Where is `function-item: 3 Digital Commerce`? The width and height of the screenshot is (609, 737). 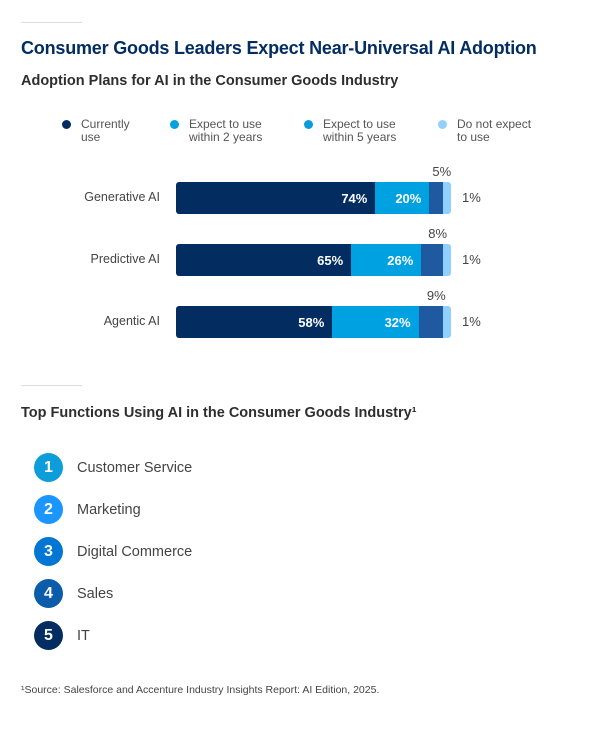 function-item: 3 Digital Commerce is located at coordinates (113, 551).